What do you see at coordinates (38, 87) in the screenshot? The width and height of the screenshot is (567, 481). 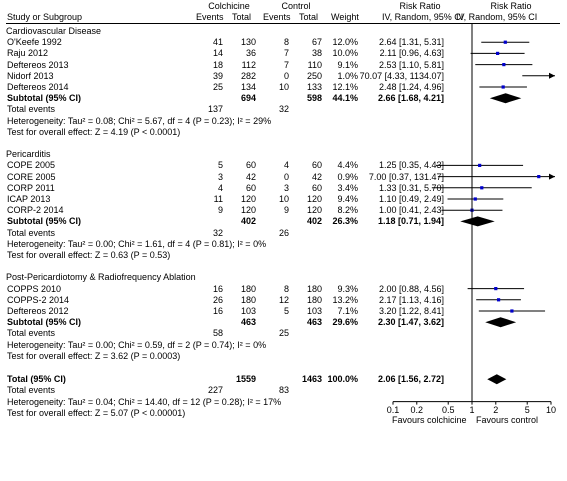 I see `study-name: Deftereos 2014` at bounding box center [38, 87].